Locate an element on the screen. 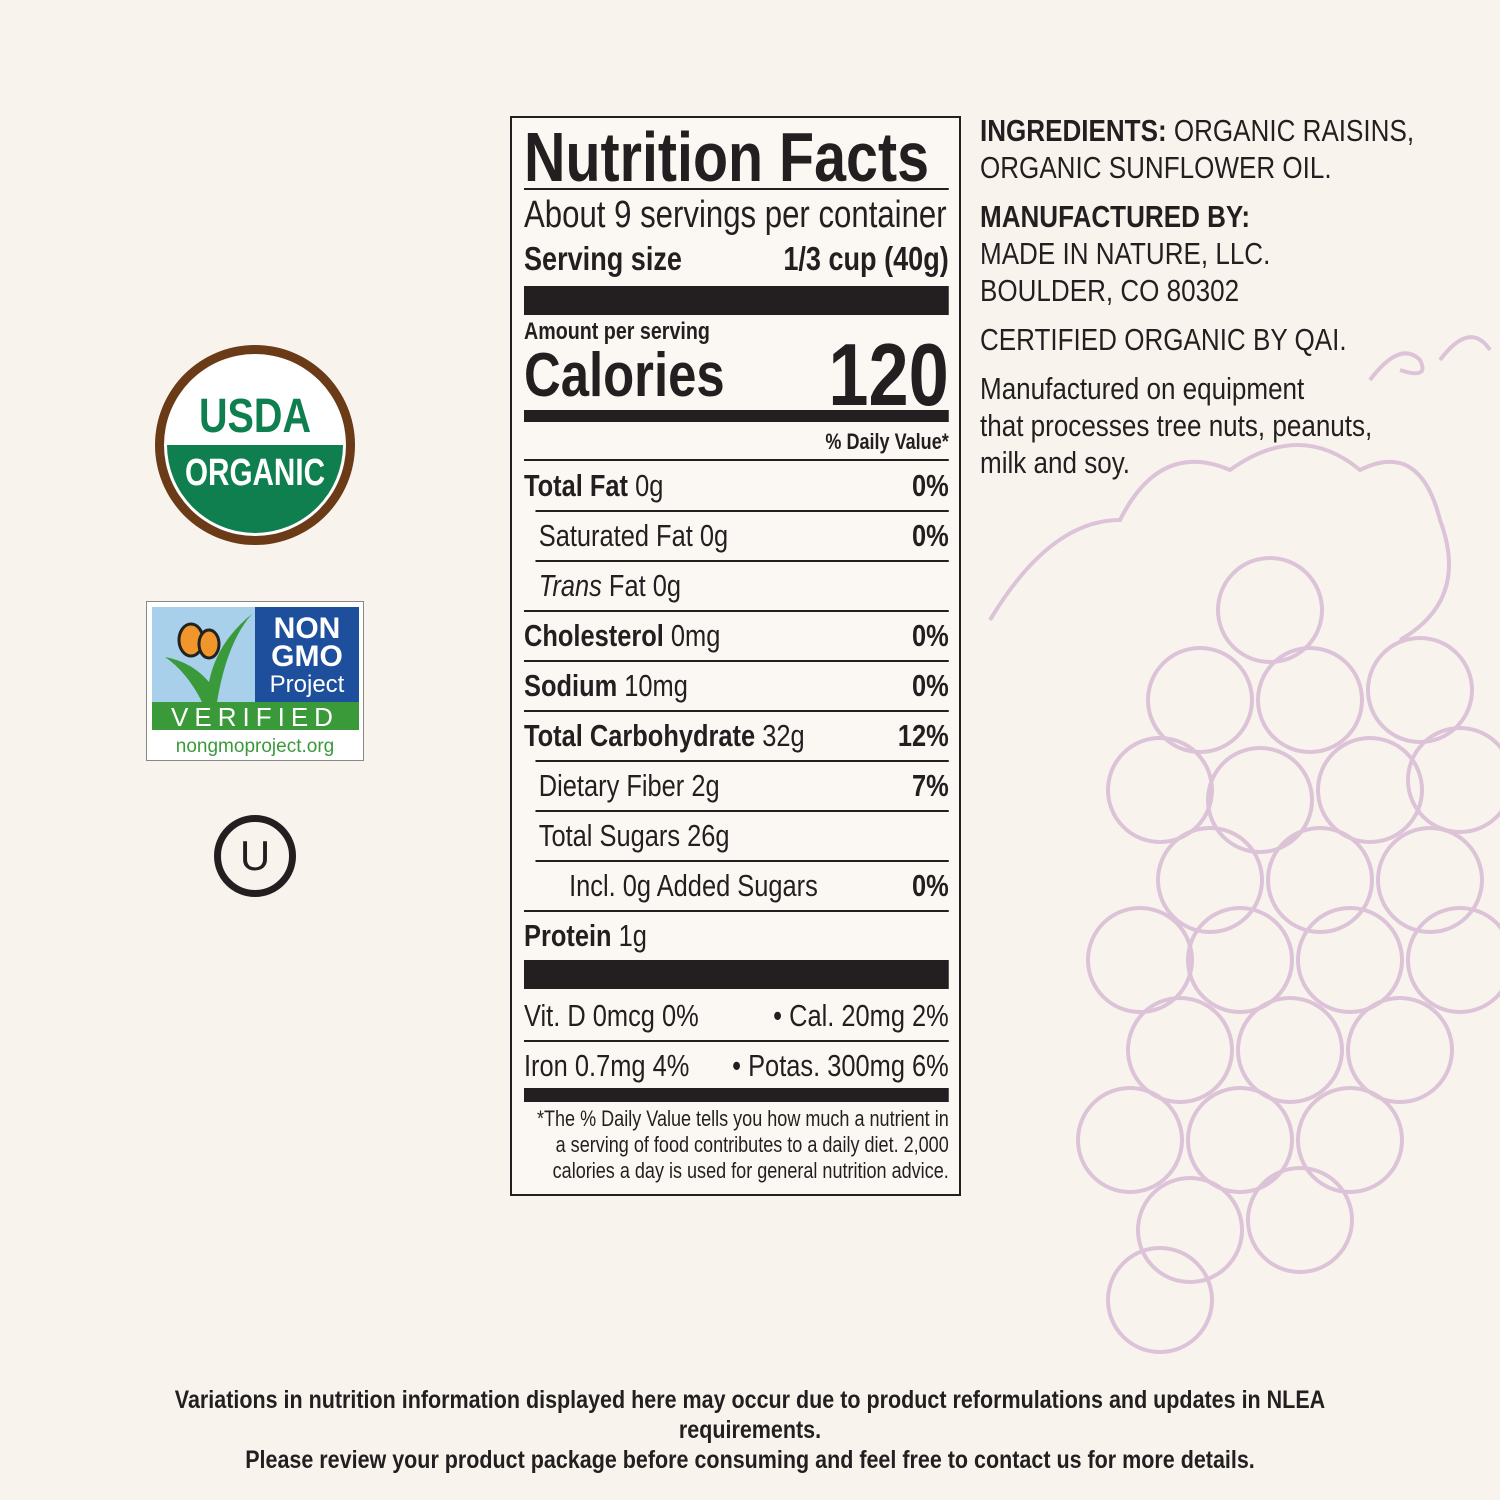 The width and height of the screenshot is (1500, 1500). nutrient-amount: Fat 0g is located at coordinates (645, 585).